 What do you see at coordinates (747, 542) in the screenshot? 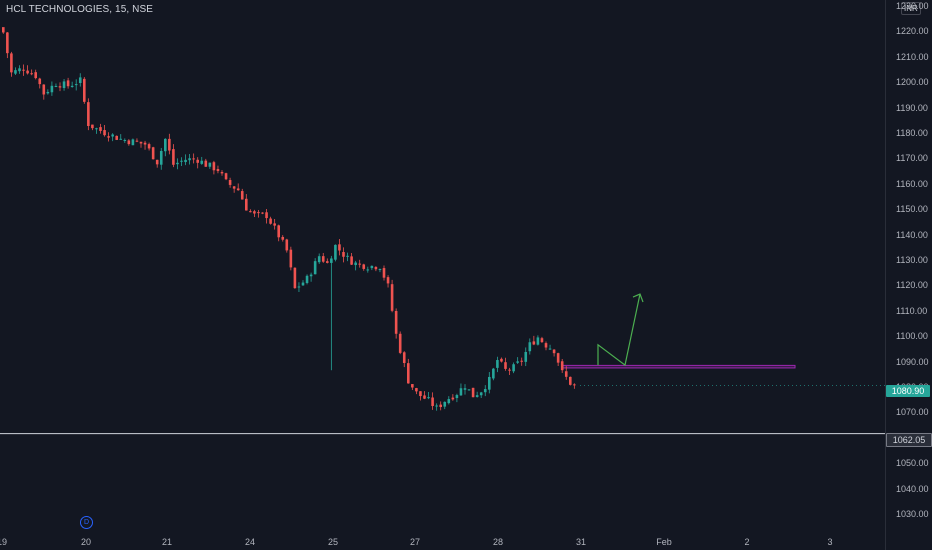
I see `x-tick-label: 2` at bounding box center [747, 542].